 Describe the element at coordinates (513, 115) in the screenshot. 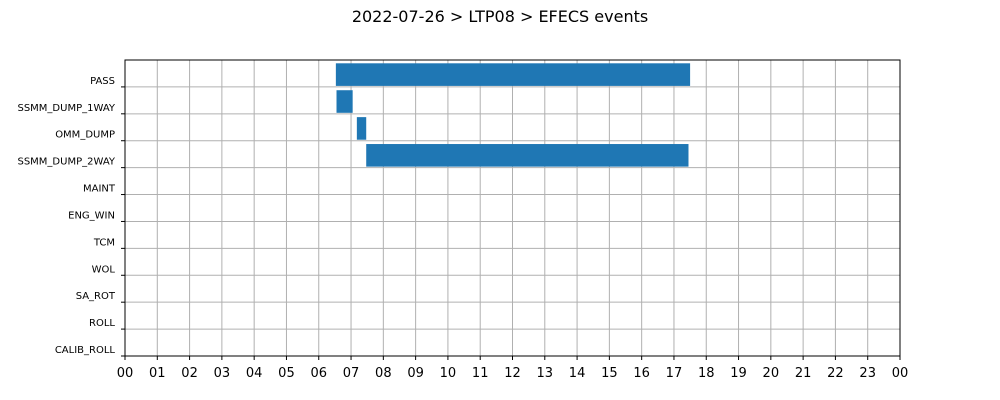

I see `event-bars` at that location.